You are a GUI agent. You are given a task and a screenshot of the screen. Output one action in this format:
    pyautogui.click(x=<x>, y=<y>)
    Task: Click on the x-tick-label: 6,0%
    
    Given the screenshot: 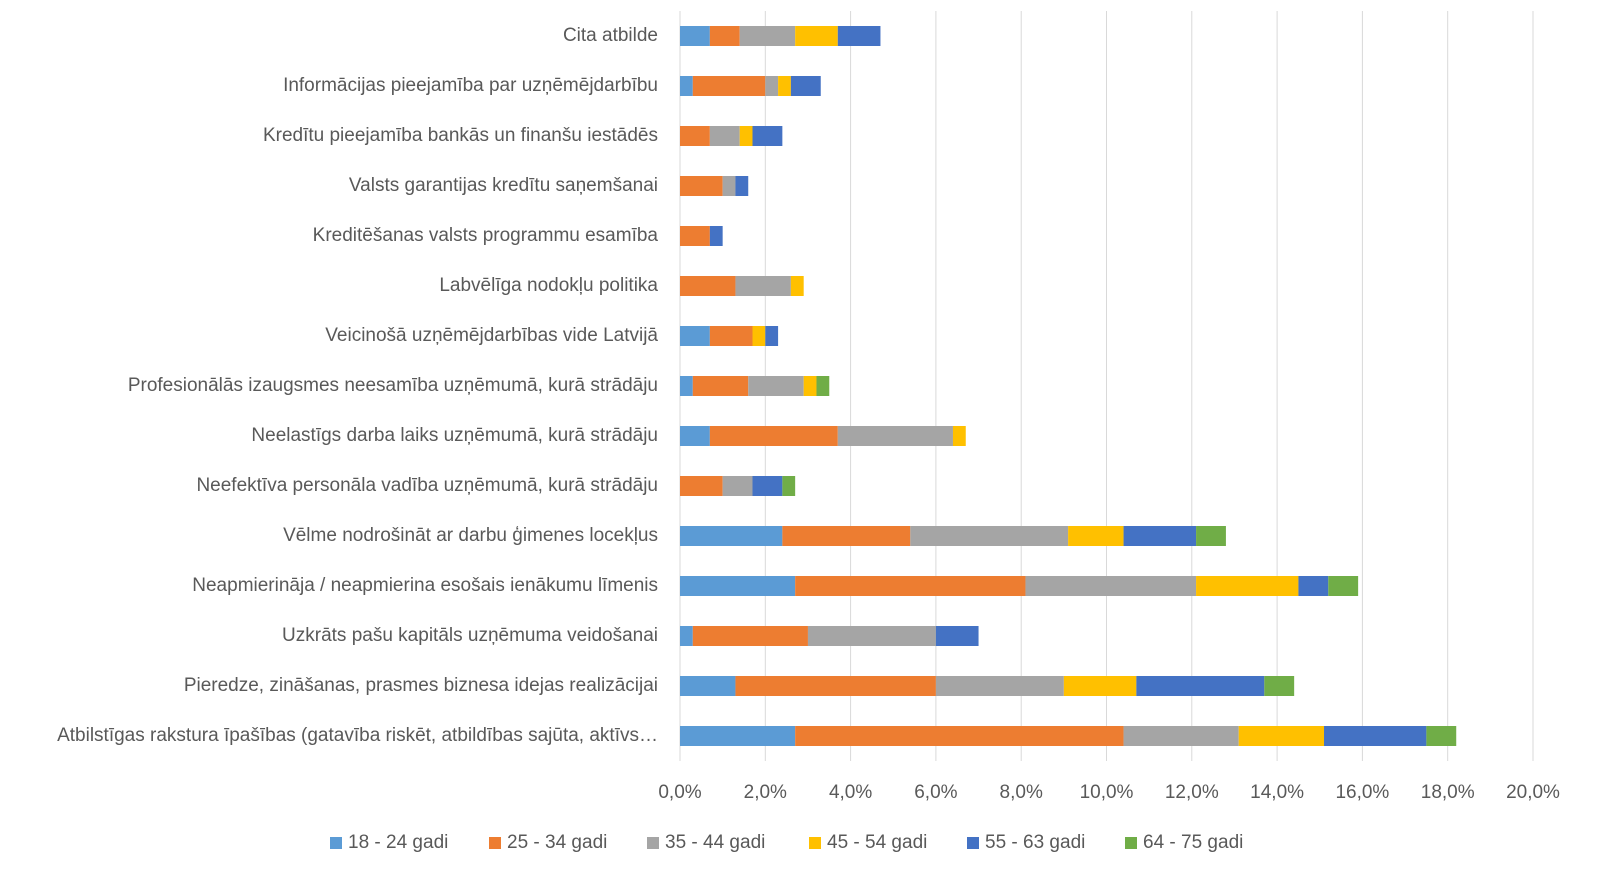 What is the action you would take?
    pyautogui.click(x=935, y=792)
    